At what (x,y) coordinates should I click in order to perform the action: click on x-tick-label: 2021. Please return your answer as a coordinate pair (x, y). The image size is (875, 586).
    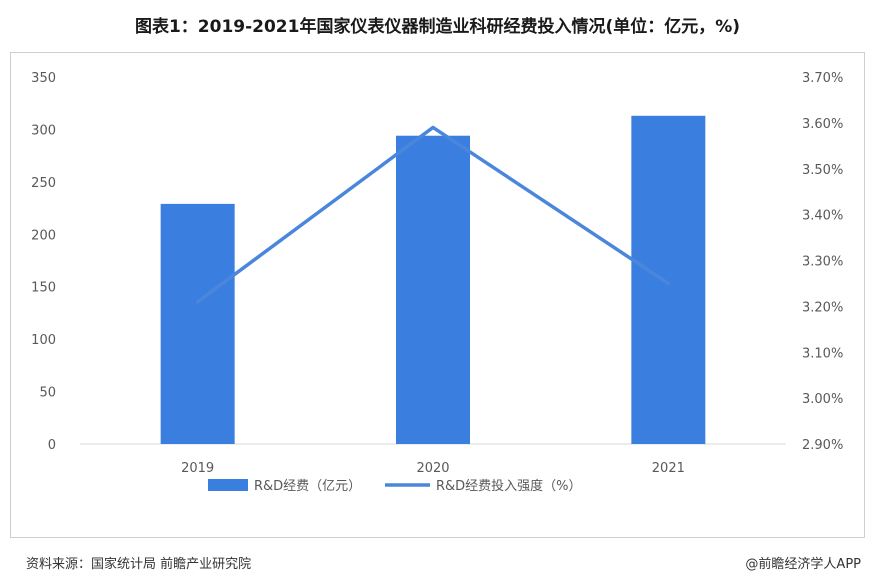
    Looking at the image, I should click on (668, 468).